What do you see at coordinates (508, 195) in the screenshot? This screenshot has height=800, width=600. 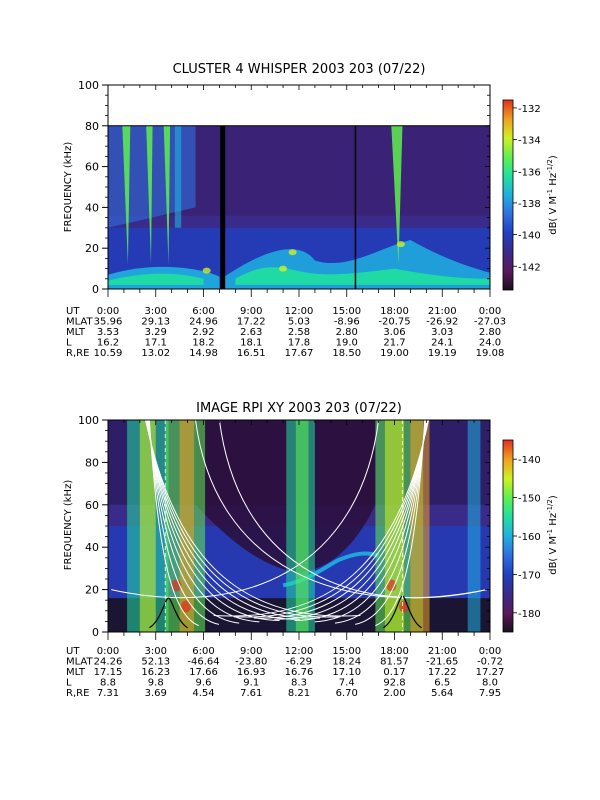 I see `panel1-colorbar-bar` at bounding box center [508, 195].